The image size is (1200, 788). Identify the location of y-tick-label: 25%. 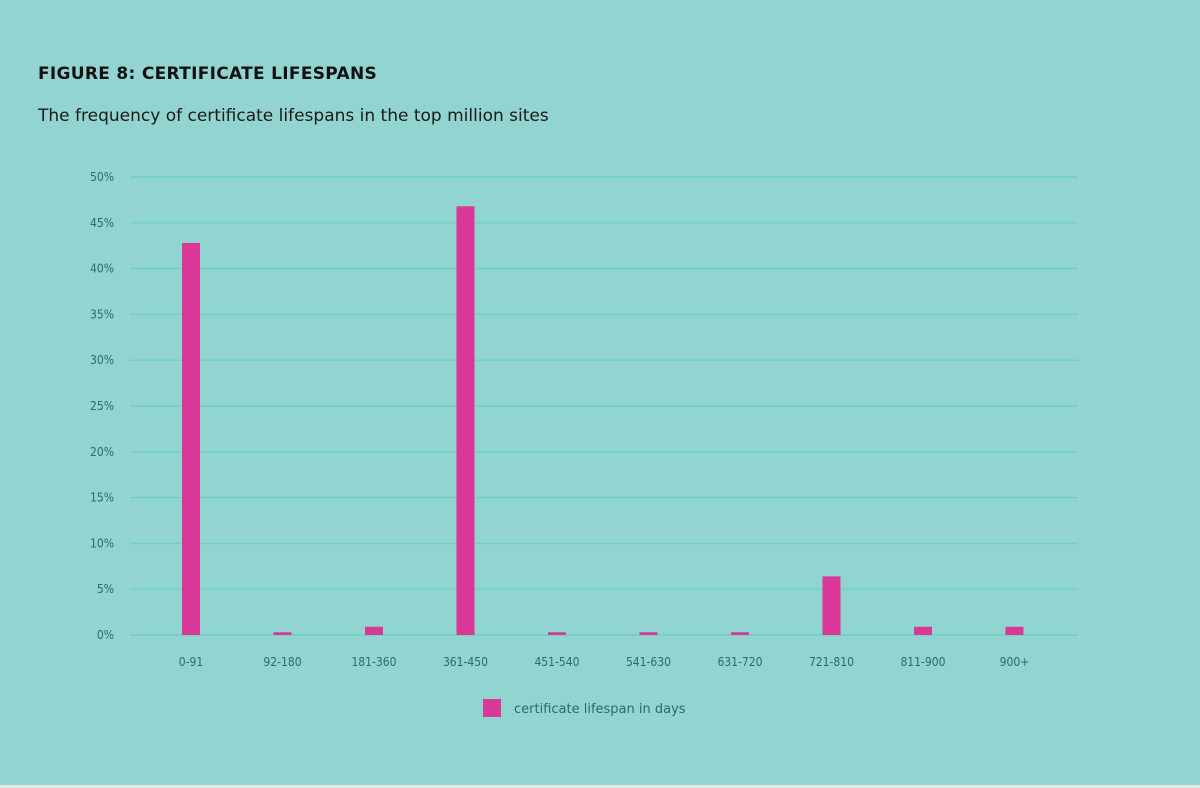
(102, 406).